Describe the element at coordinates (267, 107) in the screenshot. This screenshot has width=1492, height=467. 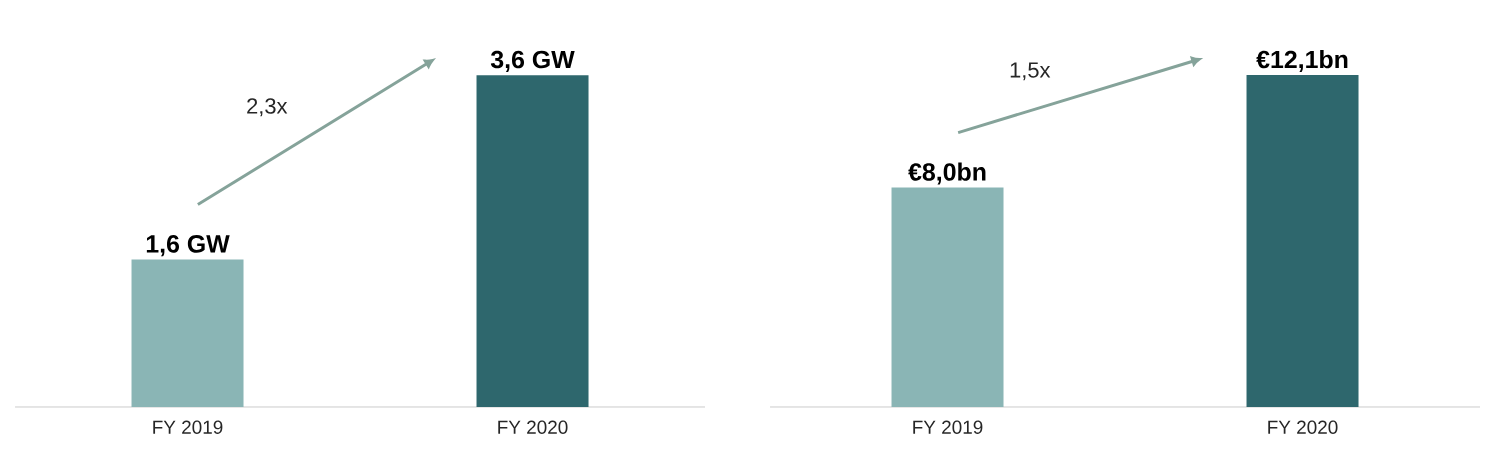
I see `annotation: 2,3x` at that location.